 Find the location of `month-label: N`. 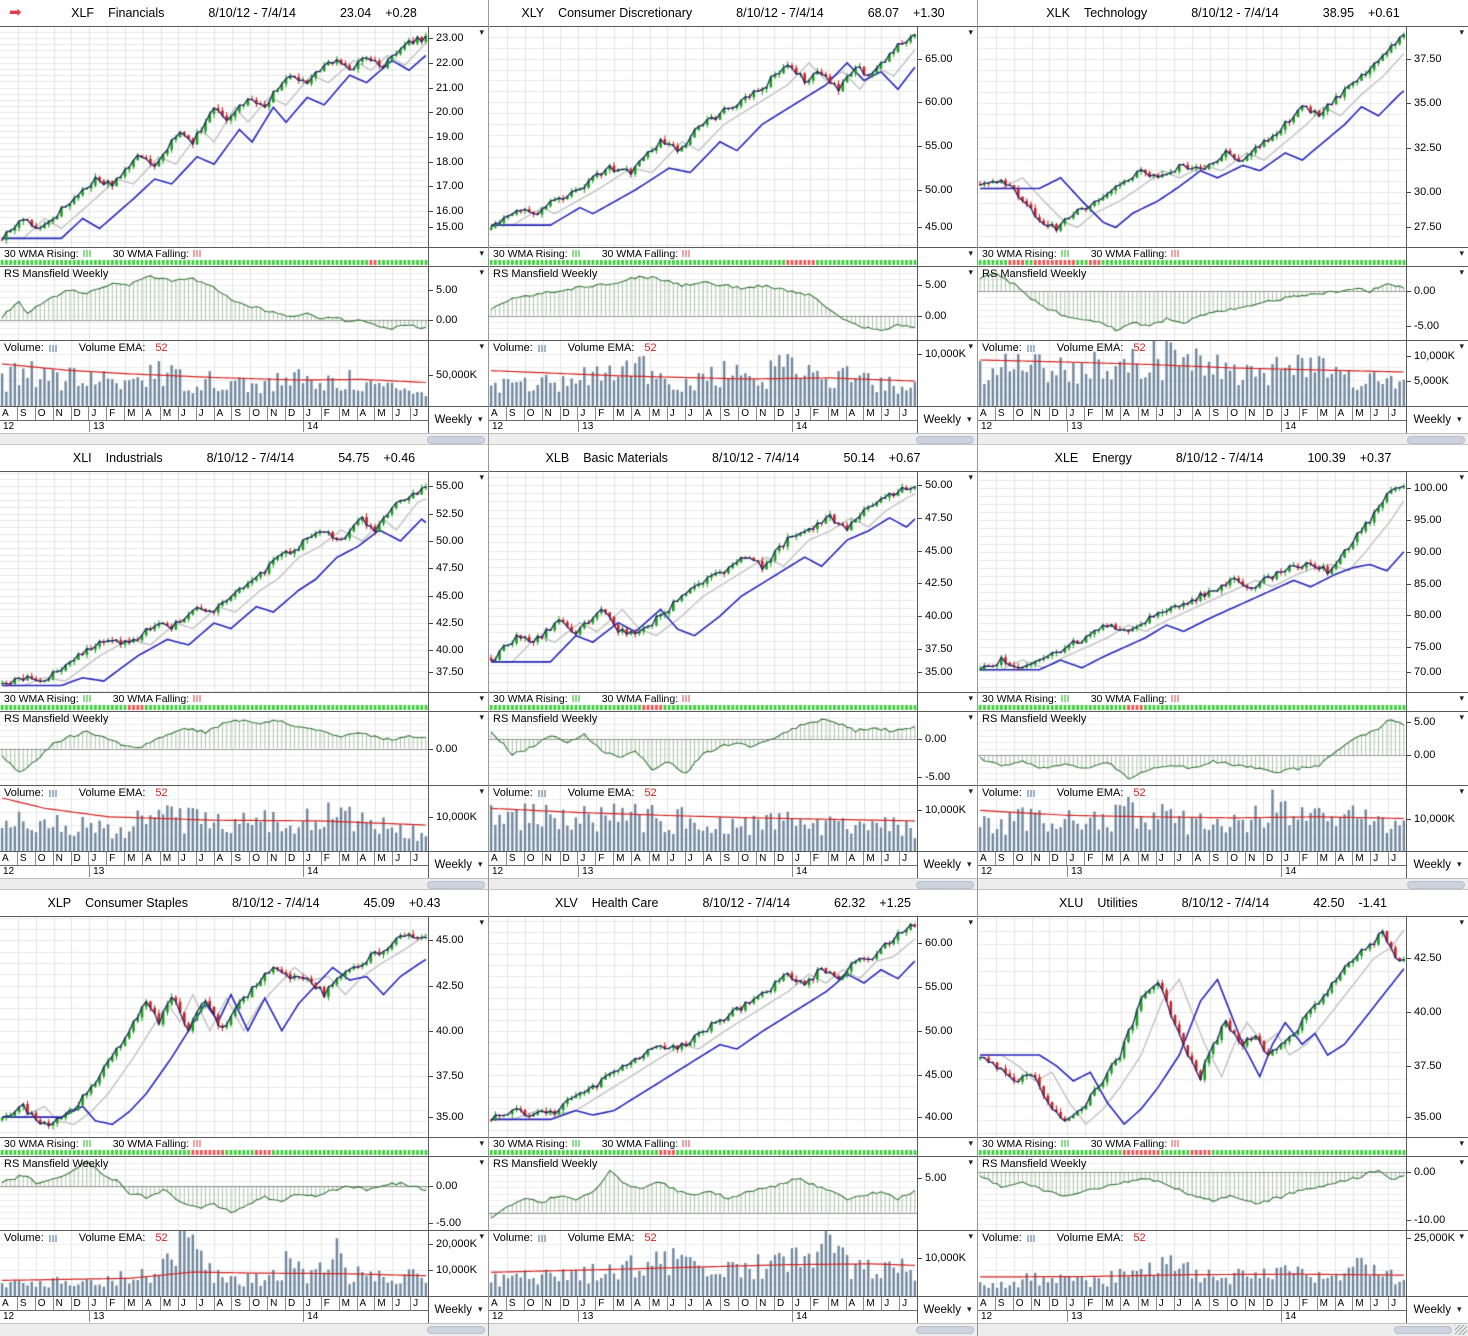

month-label: N is located at coordinates (61, 413).